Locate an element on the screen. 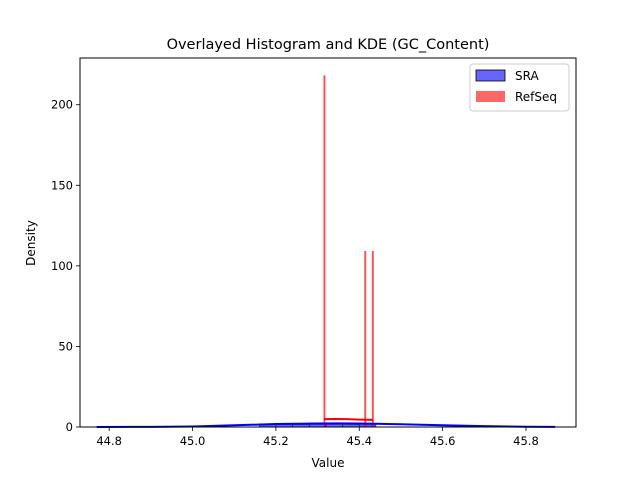  y-axis: 0 50 100 150 200 is located at coordinates (65, 266).